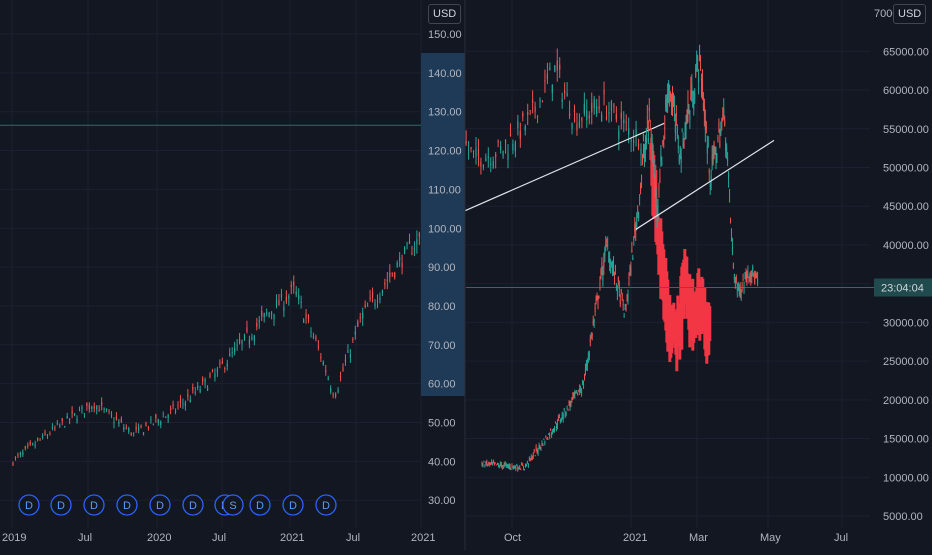 Image resolution: width=932 pixels, height=555 pixels. What do you see at coordinates (906, 323) in the screenshot?
I see `right-y-tick: 30000.00` at bounding box center [906, 323].